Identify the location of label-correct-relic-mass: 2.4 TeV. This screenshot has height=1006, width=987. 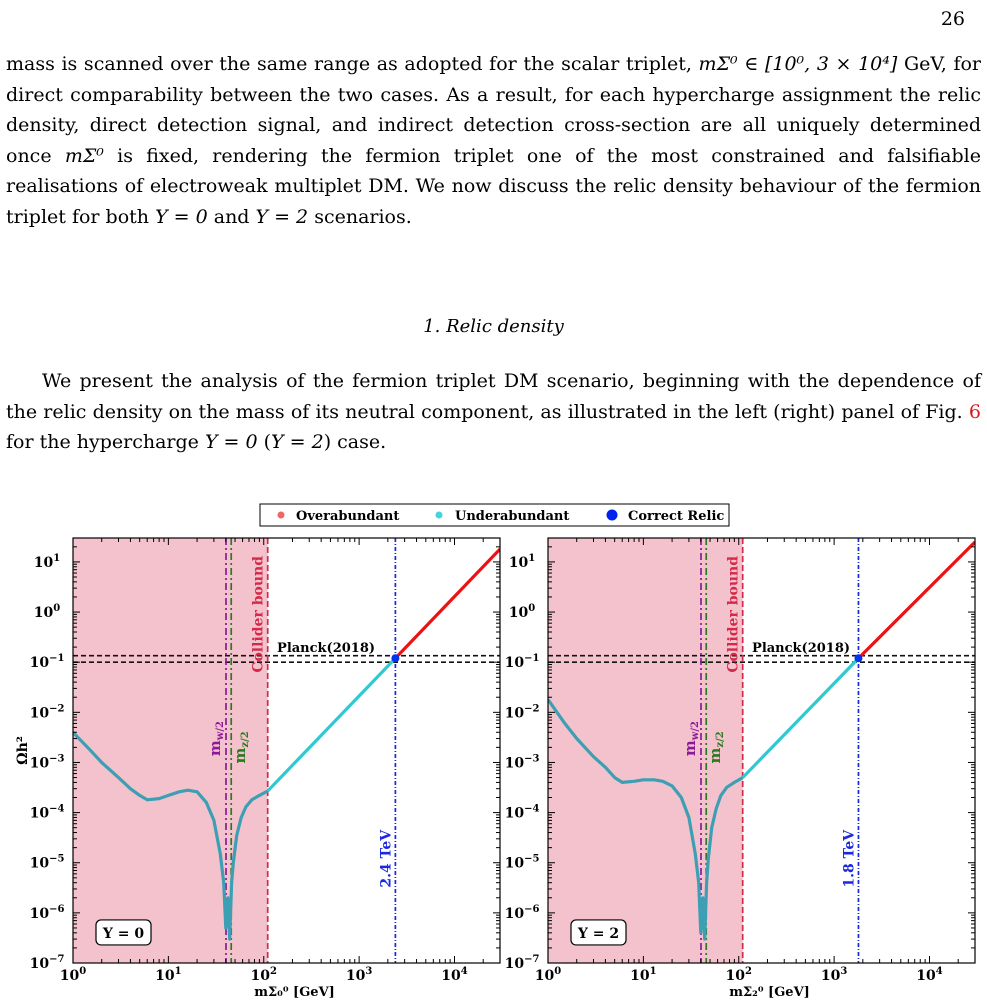
(386, 858).